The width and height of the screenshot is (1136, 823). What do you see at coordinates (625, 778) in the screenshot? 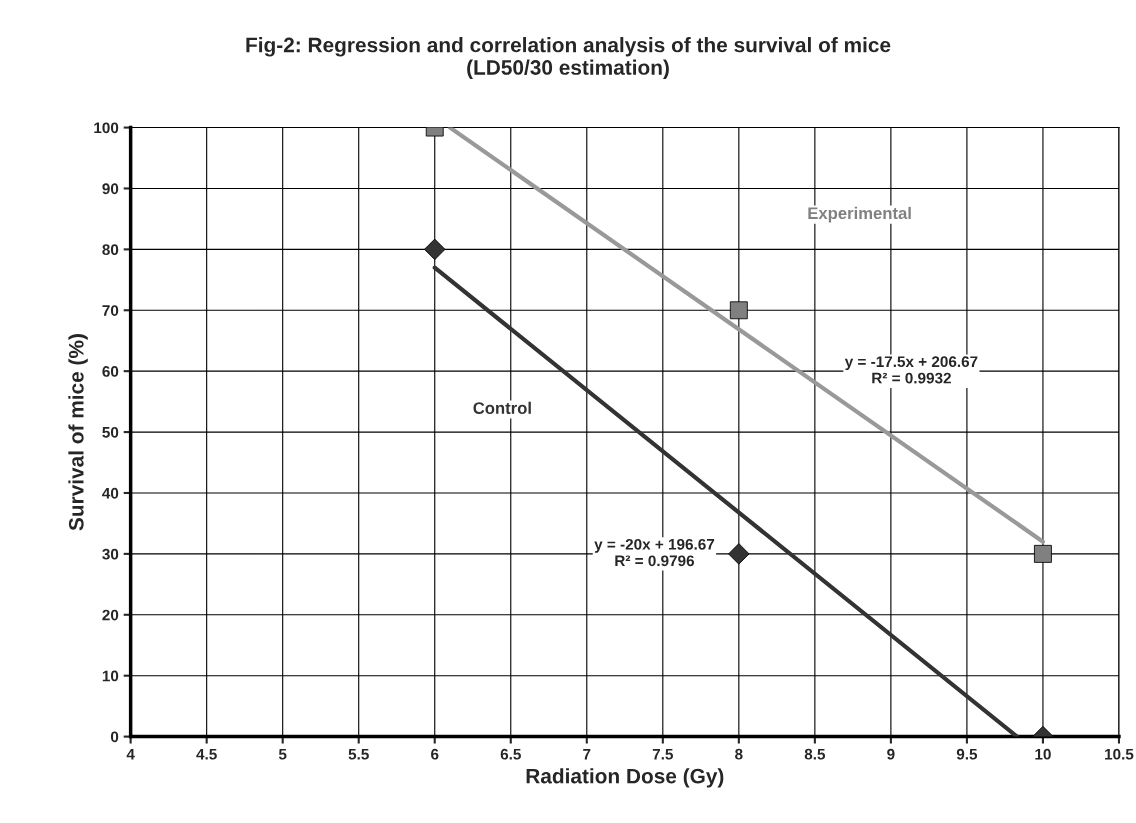
I see `x-axis-title: Radiation Dose (Gy)` at bounding box center [625, 778].